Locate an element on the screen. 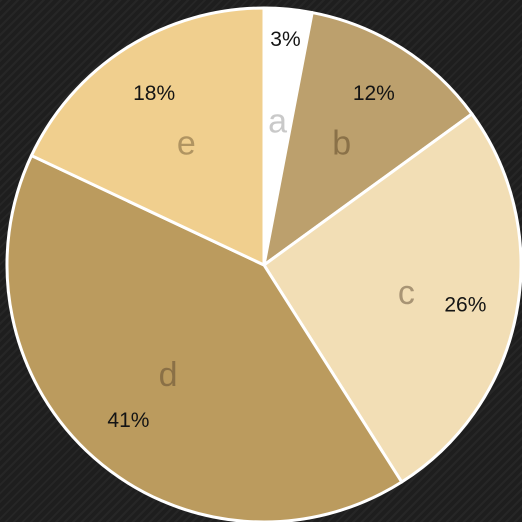  slice-name-c: c is located at coordinates (406, 293).